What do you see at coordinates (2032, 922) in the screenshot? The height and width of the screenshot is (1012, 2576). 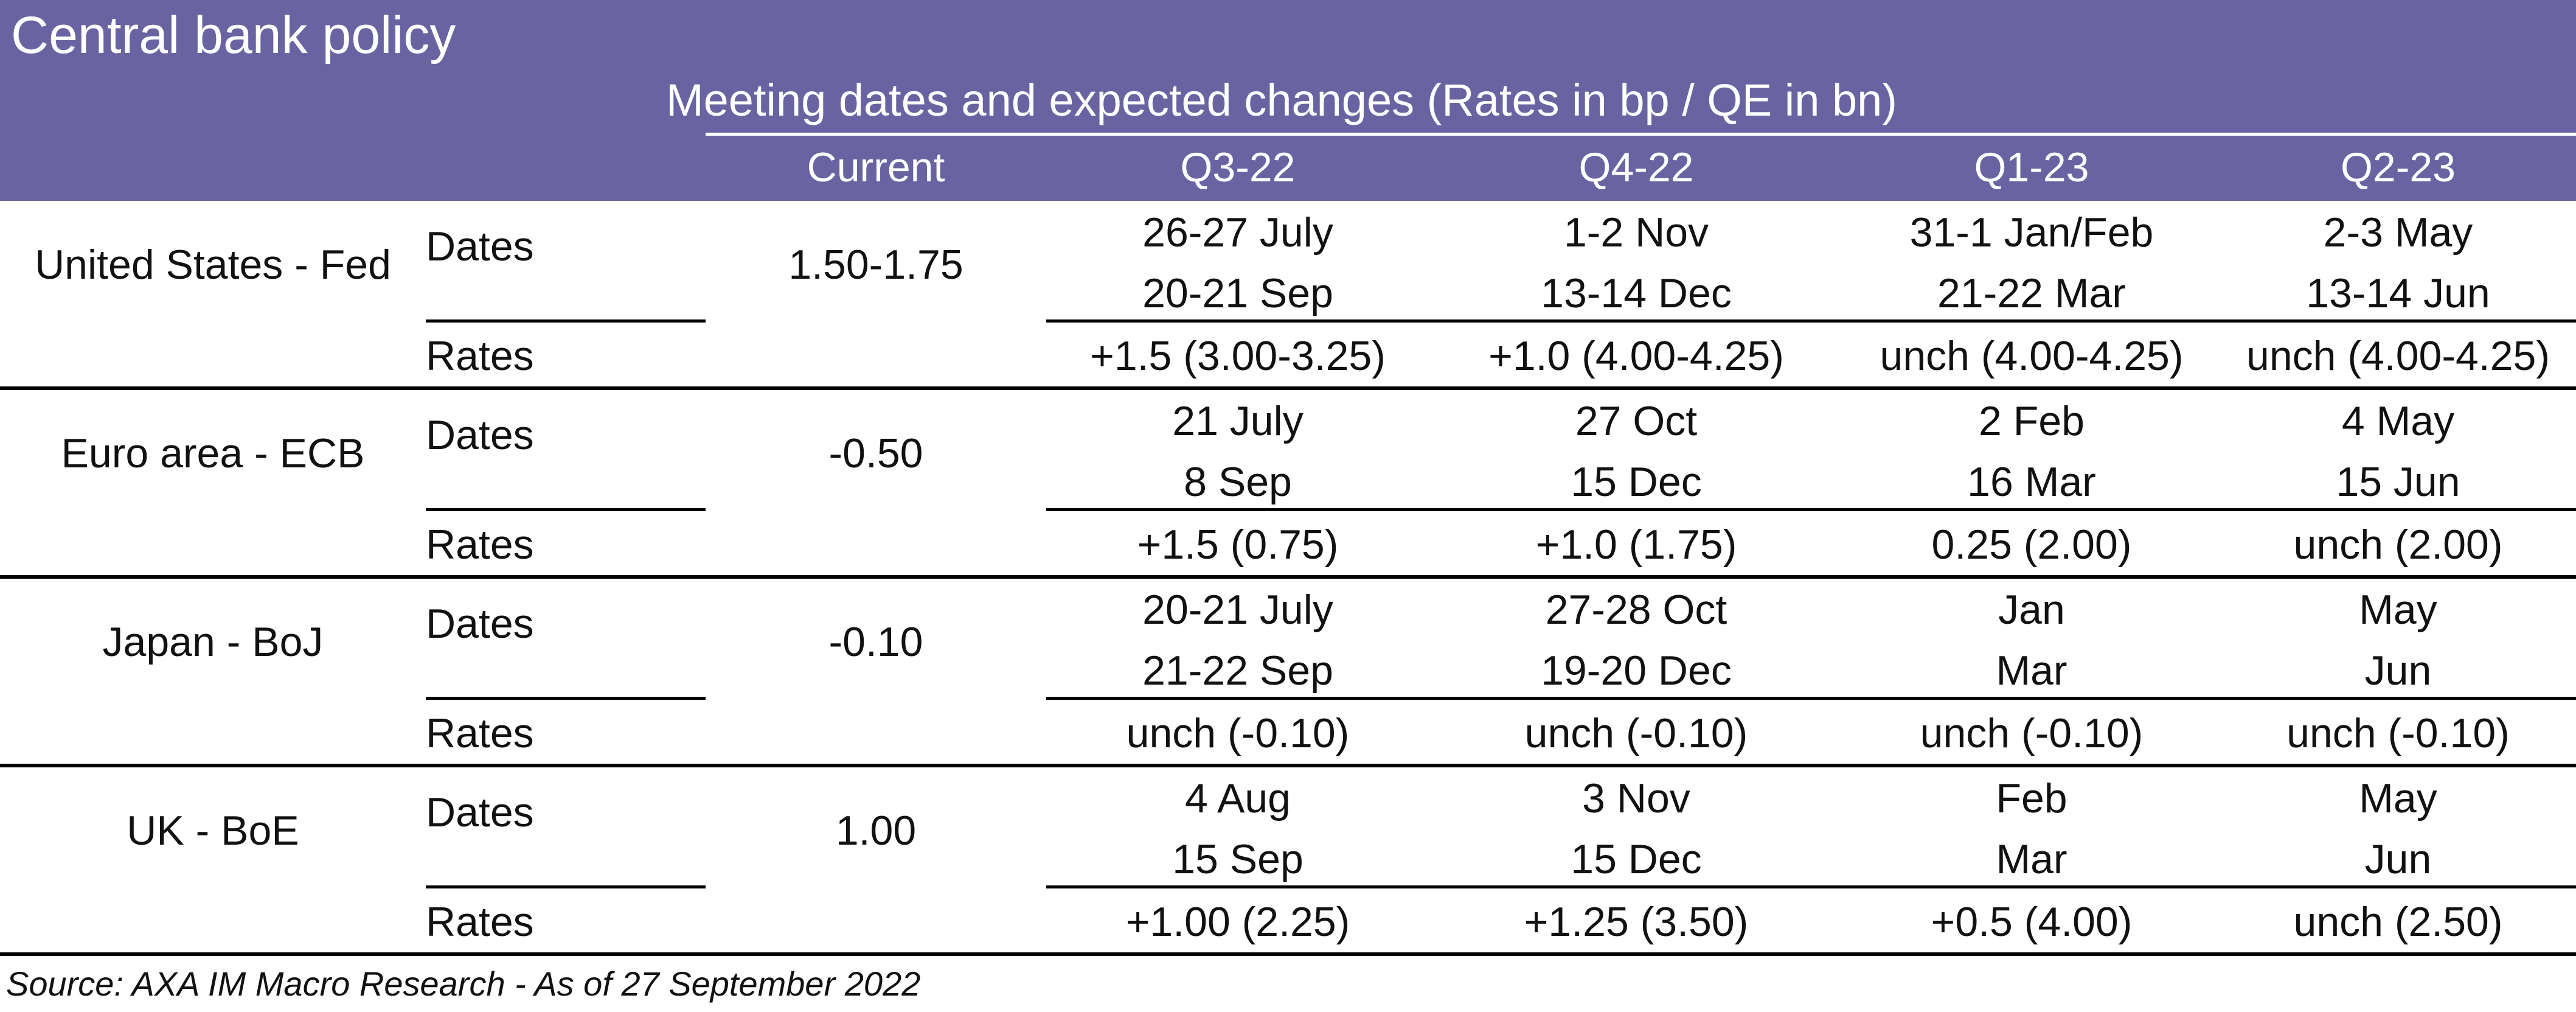 I see `rate-expectation: +0.5 (4.00)` at bounding box center [2032, 922].